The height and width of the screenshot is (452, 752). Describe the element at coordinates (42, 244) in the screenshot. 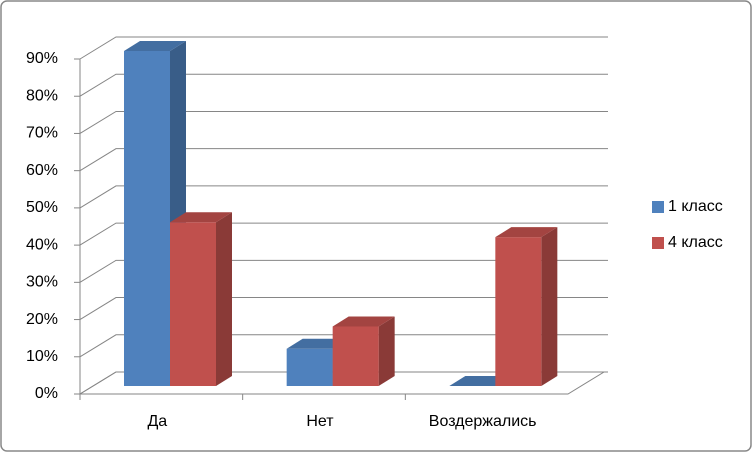

I see `y-tick-label: 40%` at that location.